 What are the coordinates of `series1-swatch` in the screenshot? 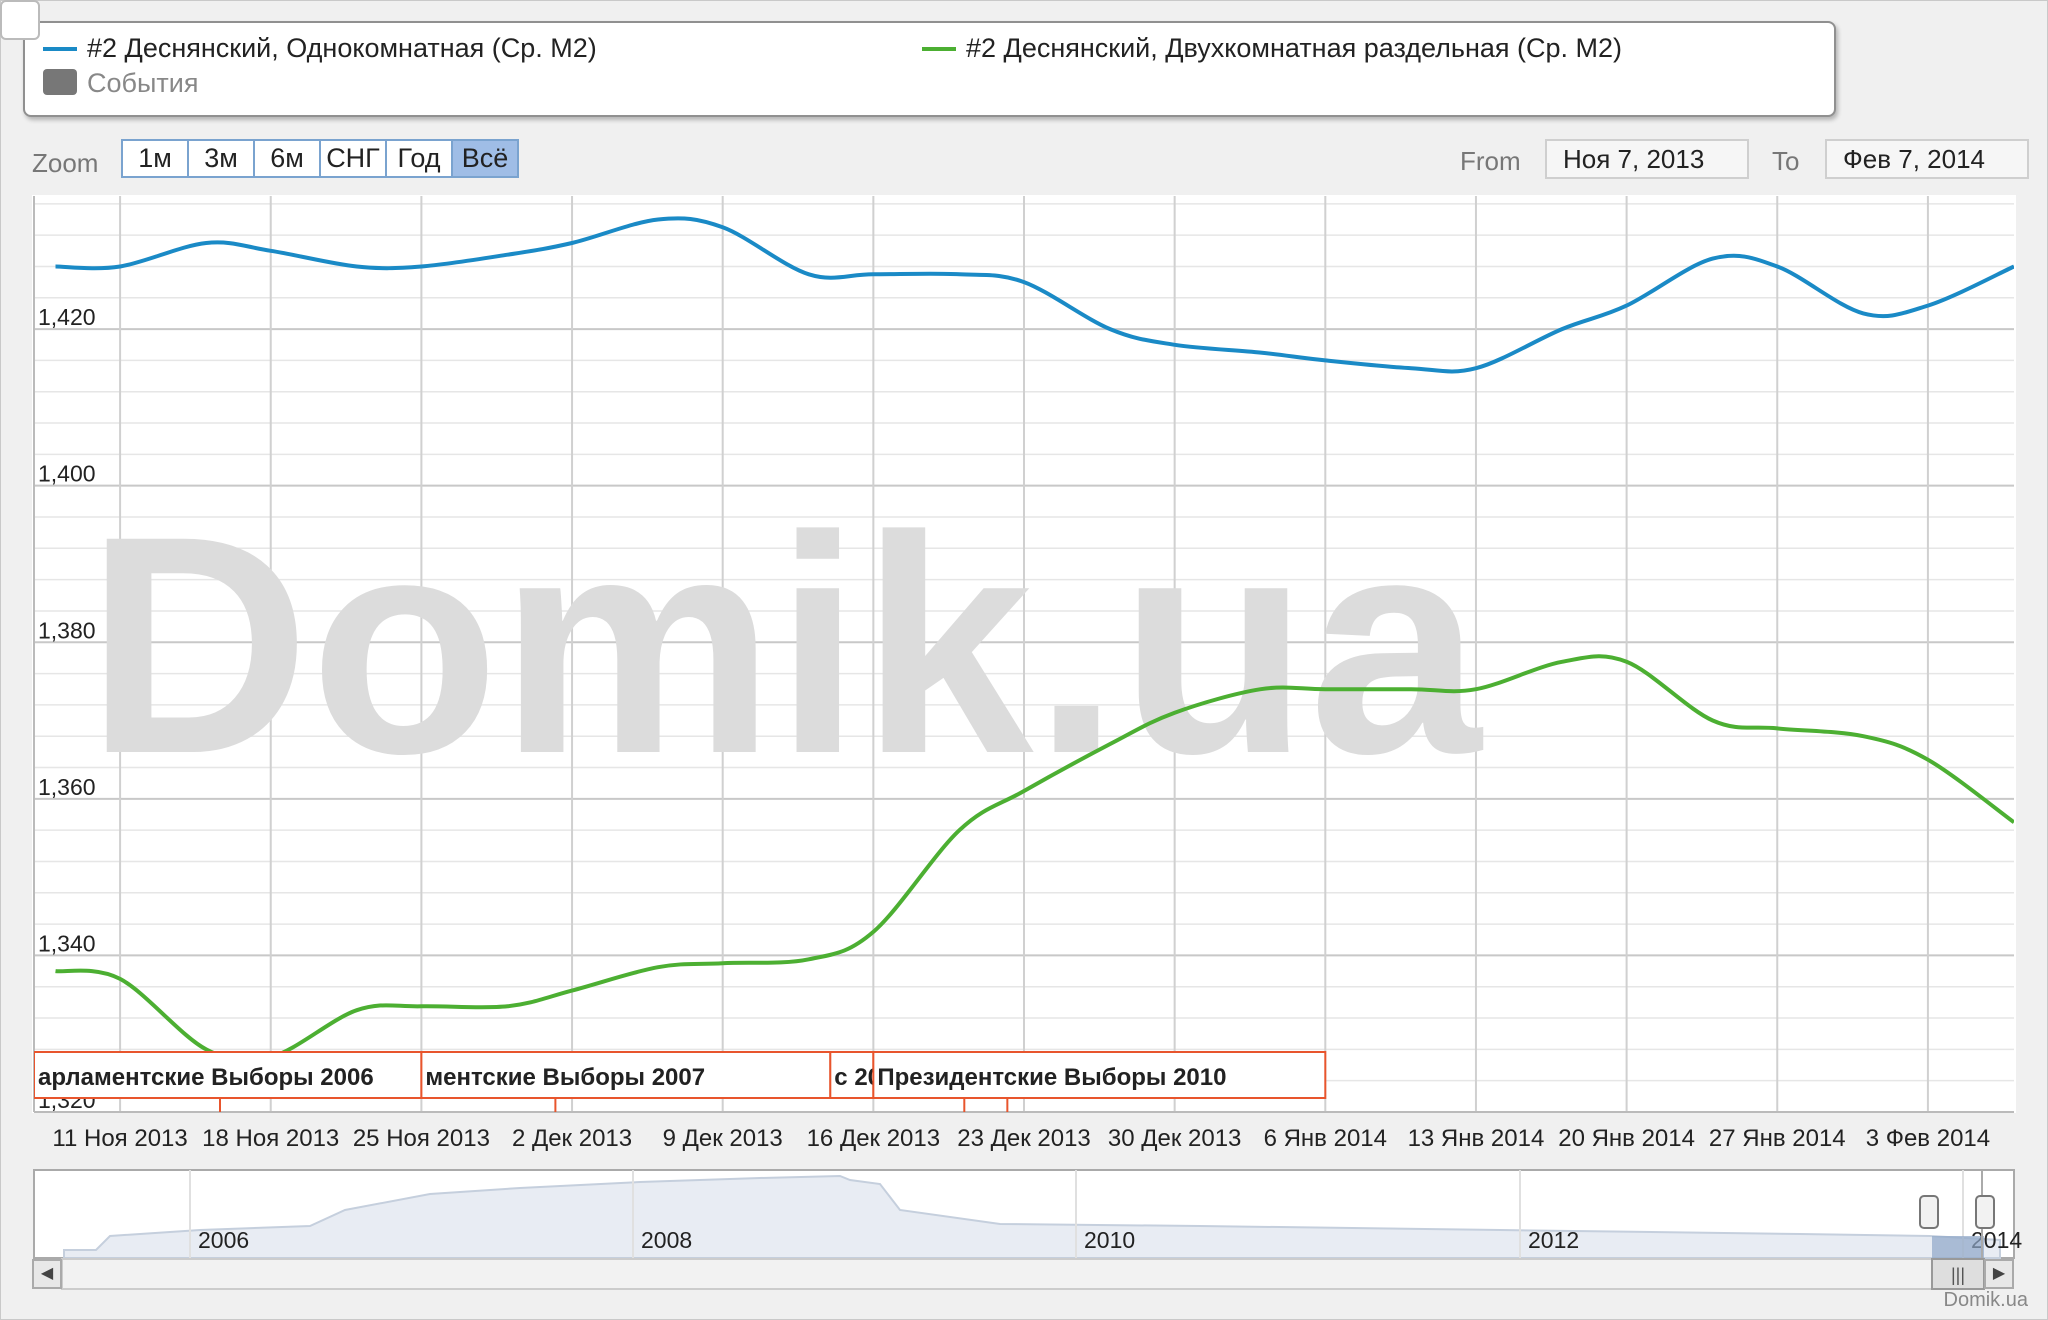 It's located at (60, 49).